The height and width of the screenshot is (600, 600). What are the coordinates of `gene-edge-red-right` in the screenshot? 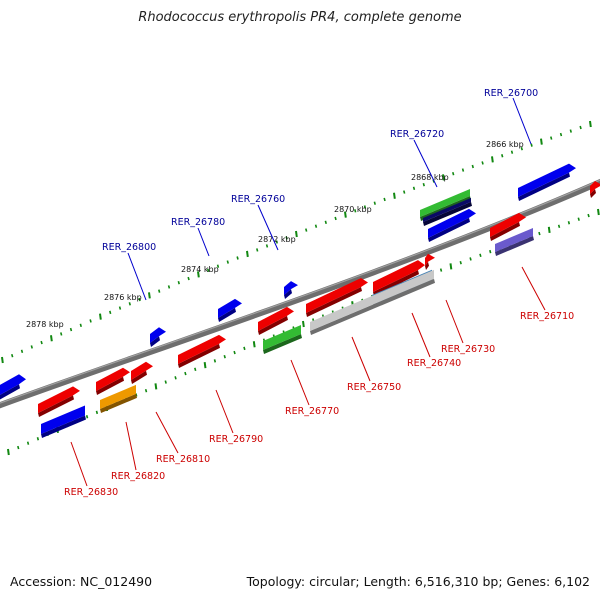 It's located at (595, 189).